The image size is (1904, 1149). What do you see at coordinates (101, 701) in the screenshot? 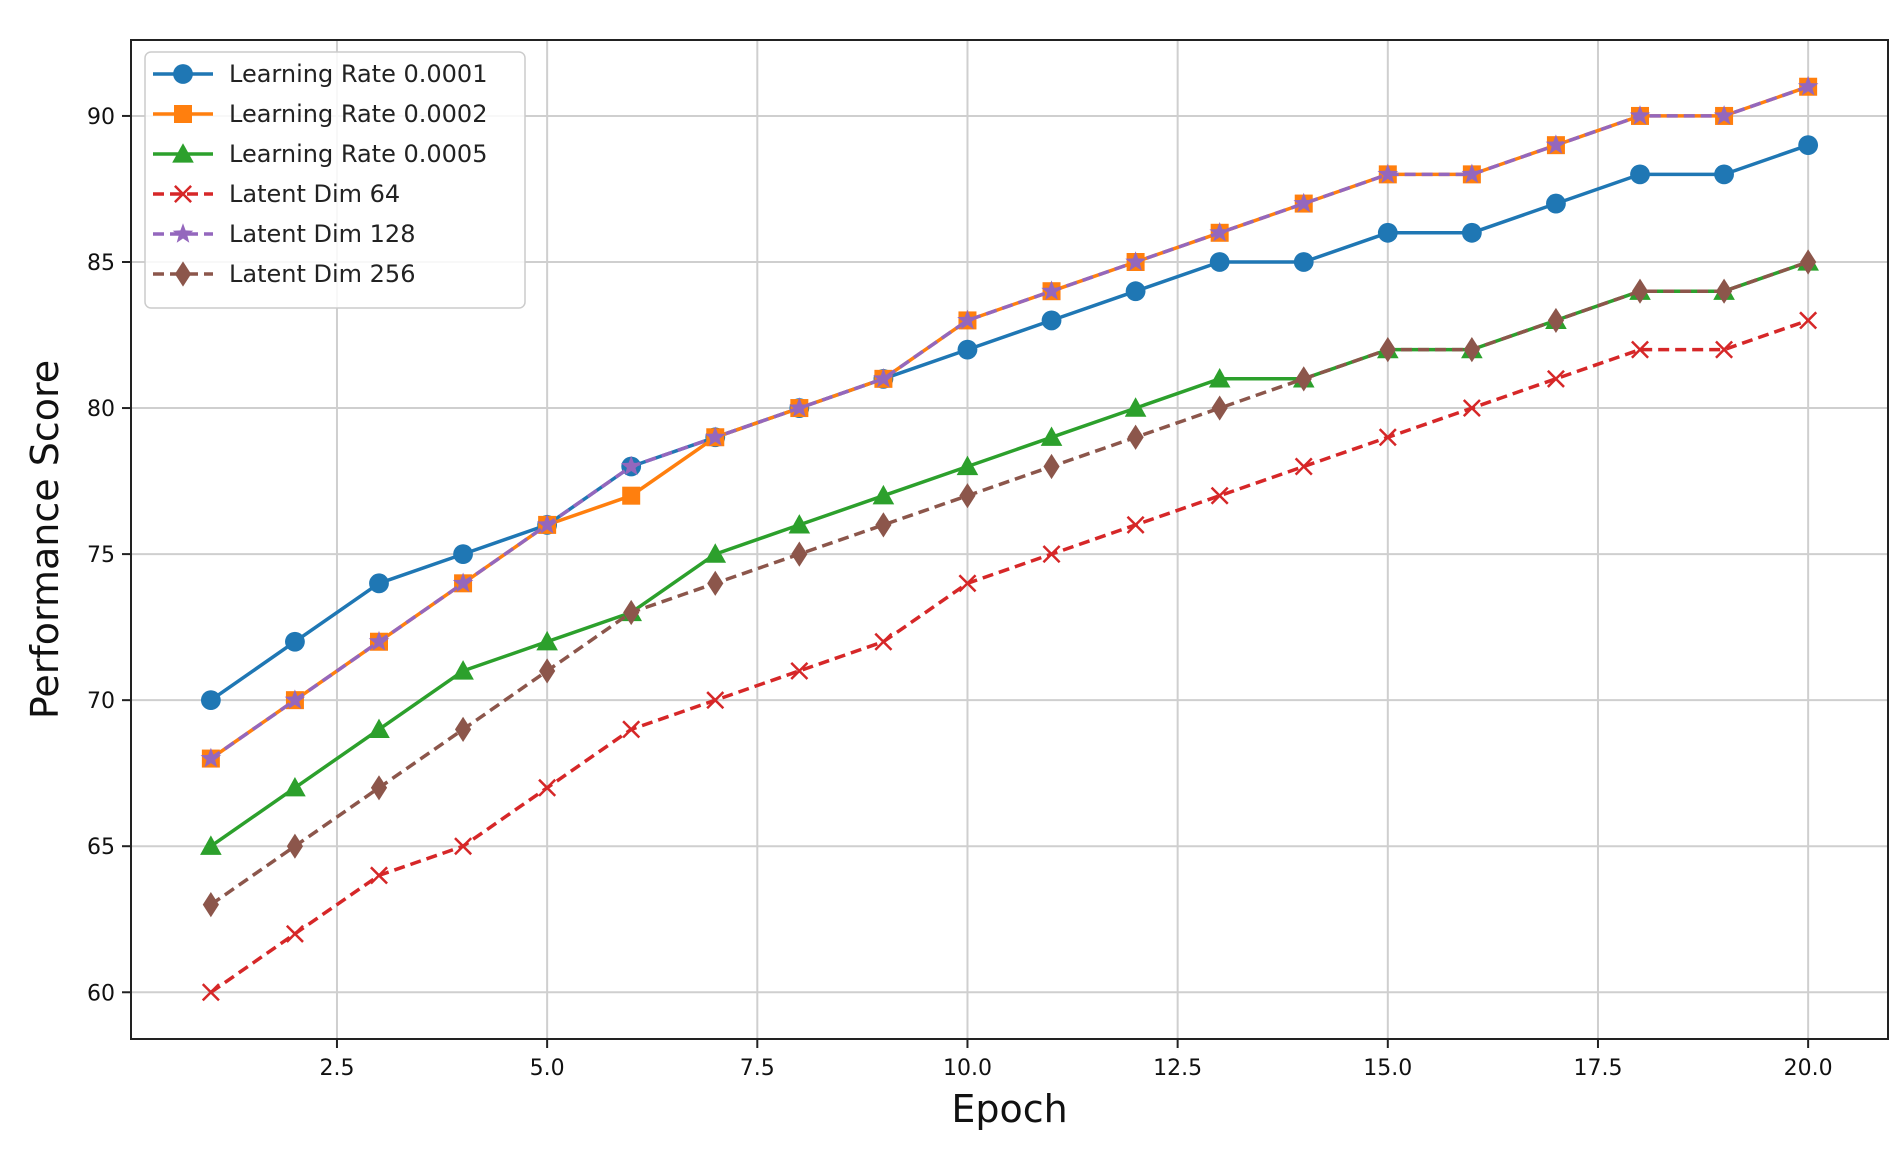
I see `y-tick-label: 70` at bounding box center [101, 701].